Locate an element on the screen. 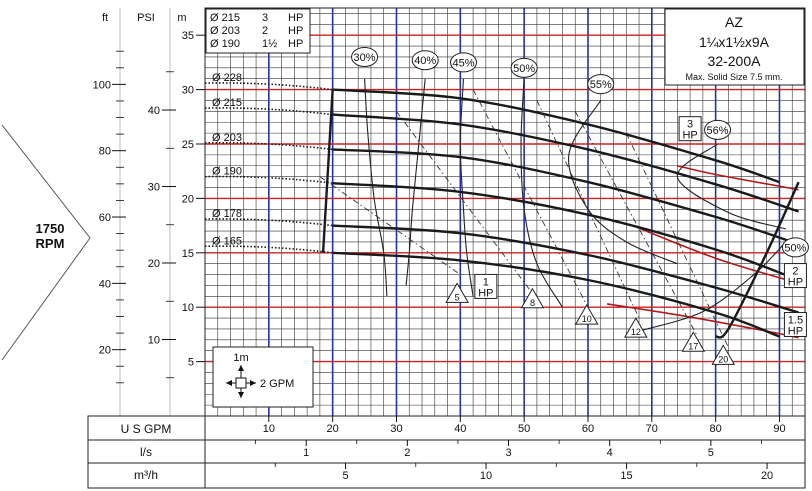 This screenshot has width=812, height=491. hp-marker: 2HP is located at coordinates (795, 276).